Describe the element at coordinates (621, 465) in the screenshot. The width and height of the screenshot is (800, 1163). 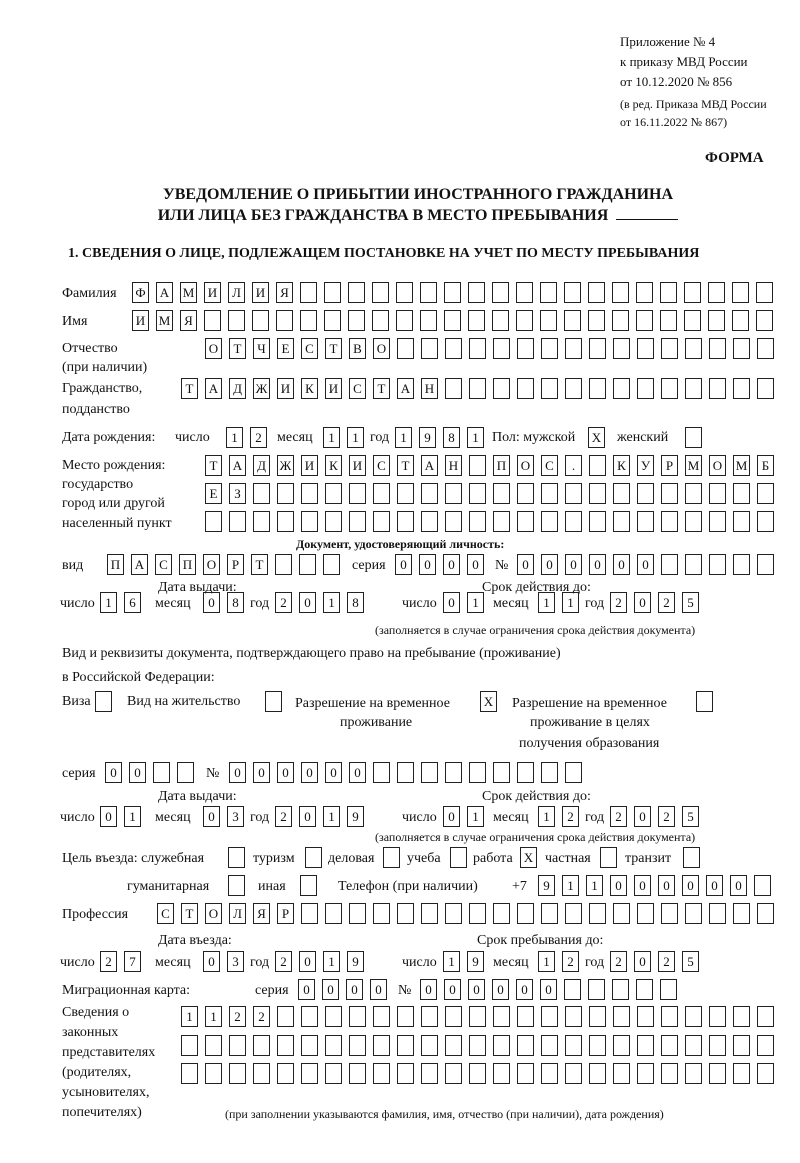
I see `char-cell: К` at that location.